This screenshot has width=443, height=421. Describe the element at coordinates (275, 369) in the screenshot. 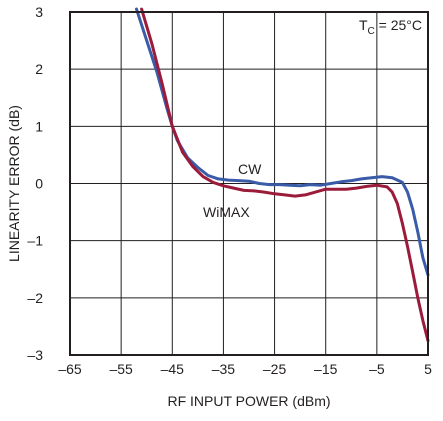

I see `x-tick-label: –25` at that location.